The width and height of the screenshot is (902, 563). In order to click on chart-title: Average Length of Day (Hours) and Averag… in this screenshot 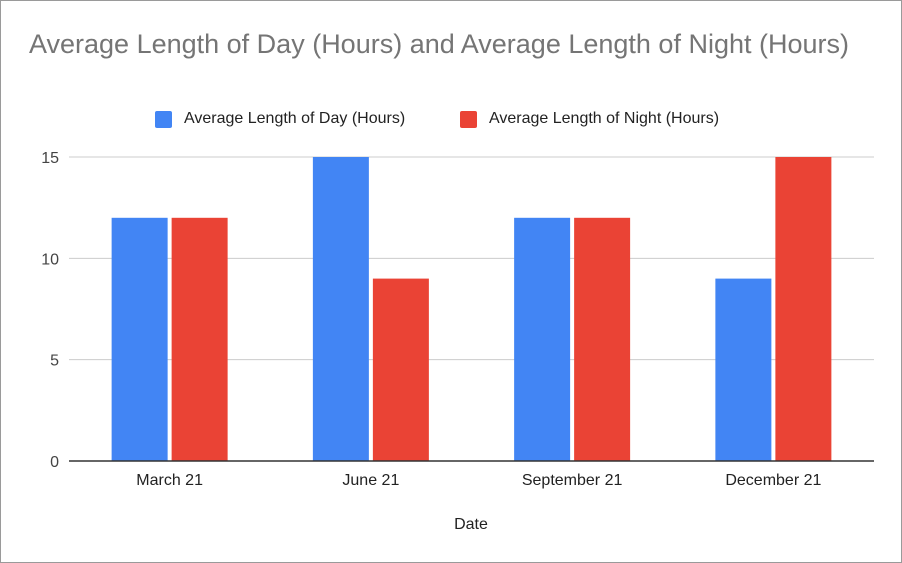, I will do `click(439, 44)`.